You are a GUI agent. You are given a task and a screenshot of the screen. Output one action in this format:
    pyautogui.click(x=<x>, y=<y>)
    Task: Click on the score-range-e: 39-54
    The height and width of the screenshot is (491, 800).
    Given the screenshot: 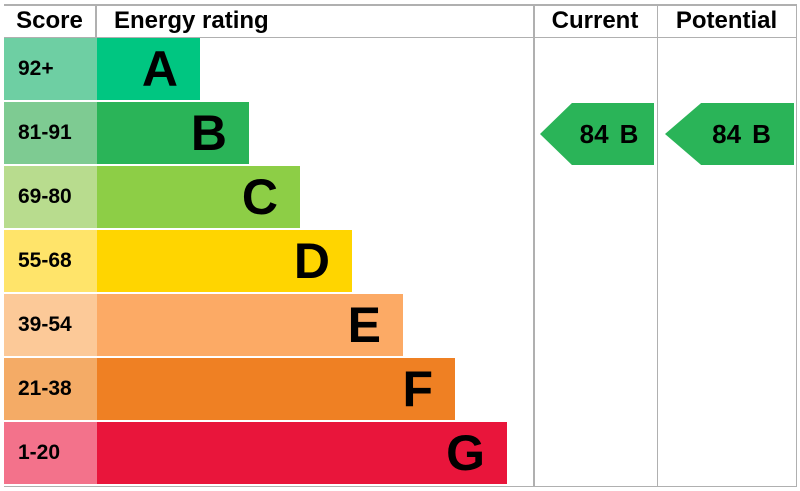 What is the action you would take?
    pyautogui.click(x=50, y=325)
    